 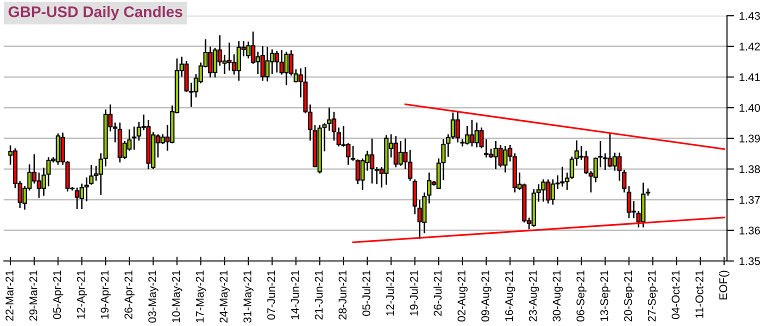 What do you see at coordinates (177, 296) in the screenshot?
I see `x-tick-label: 10-May-21` at bounding box center [177, 296].